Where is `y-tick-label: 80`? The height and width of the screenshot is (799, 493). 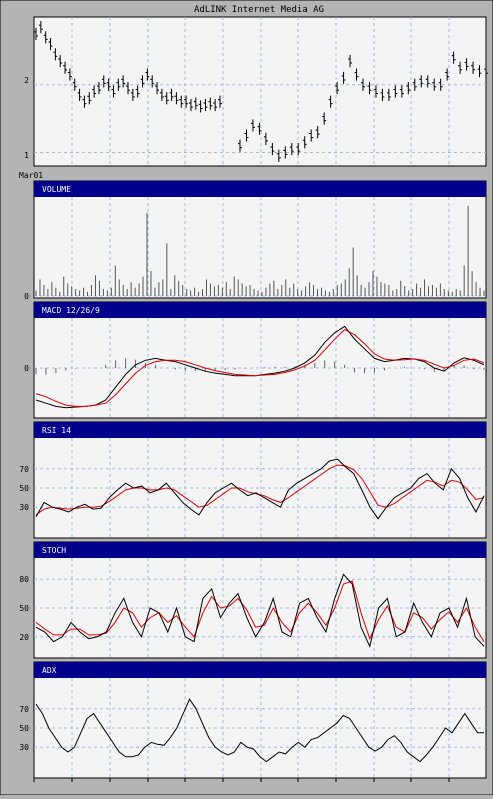 y-tick-label: 80 is located at coordinates (24, 579).